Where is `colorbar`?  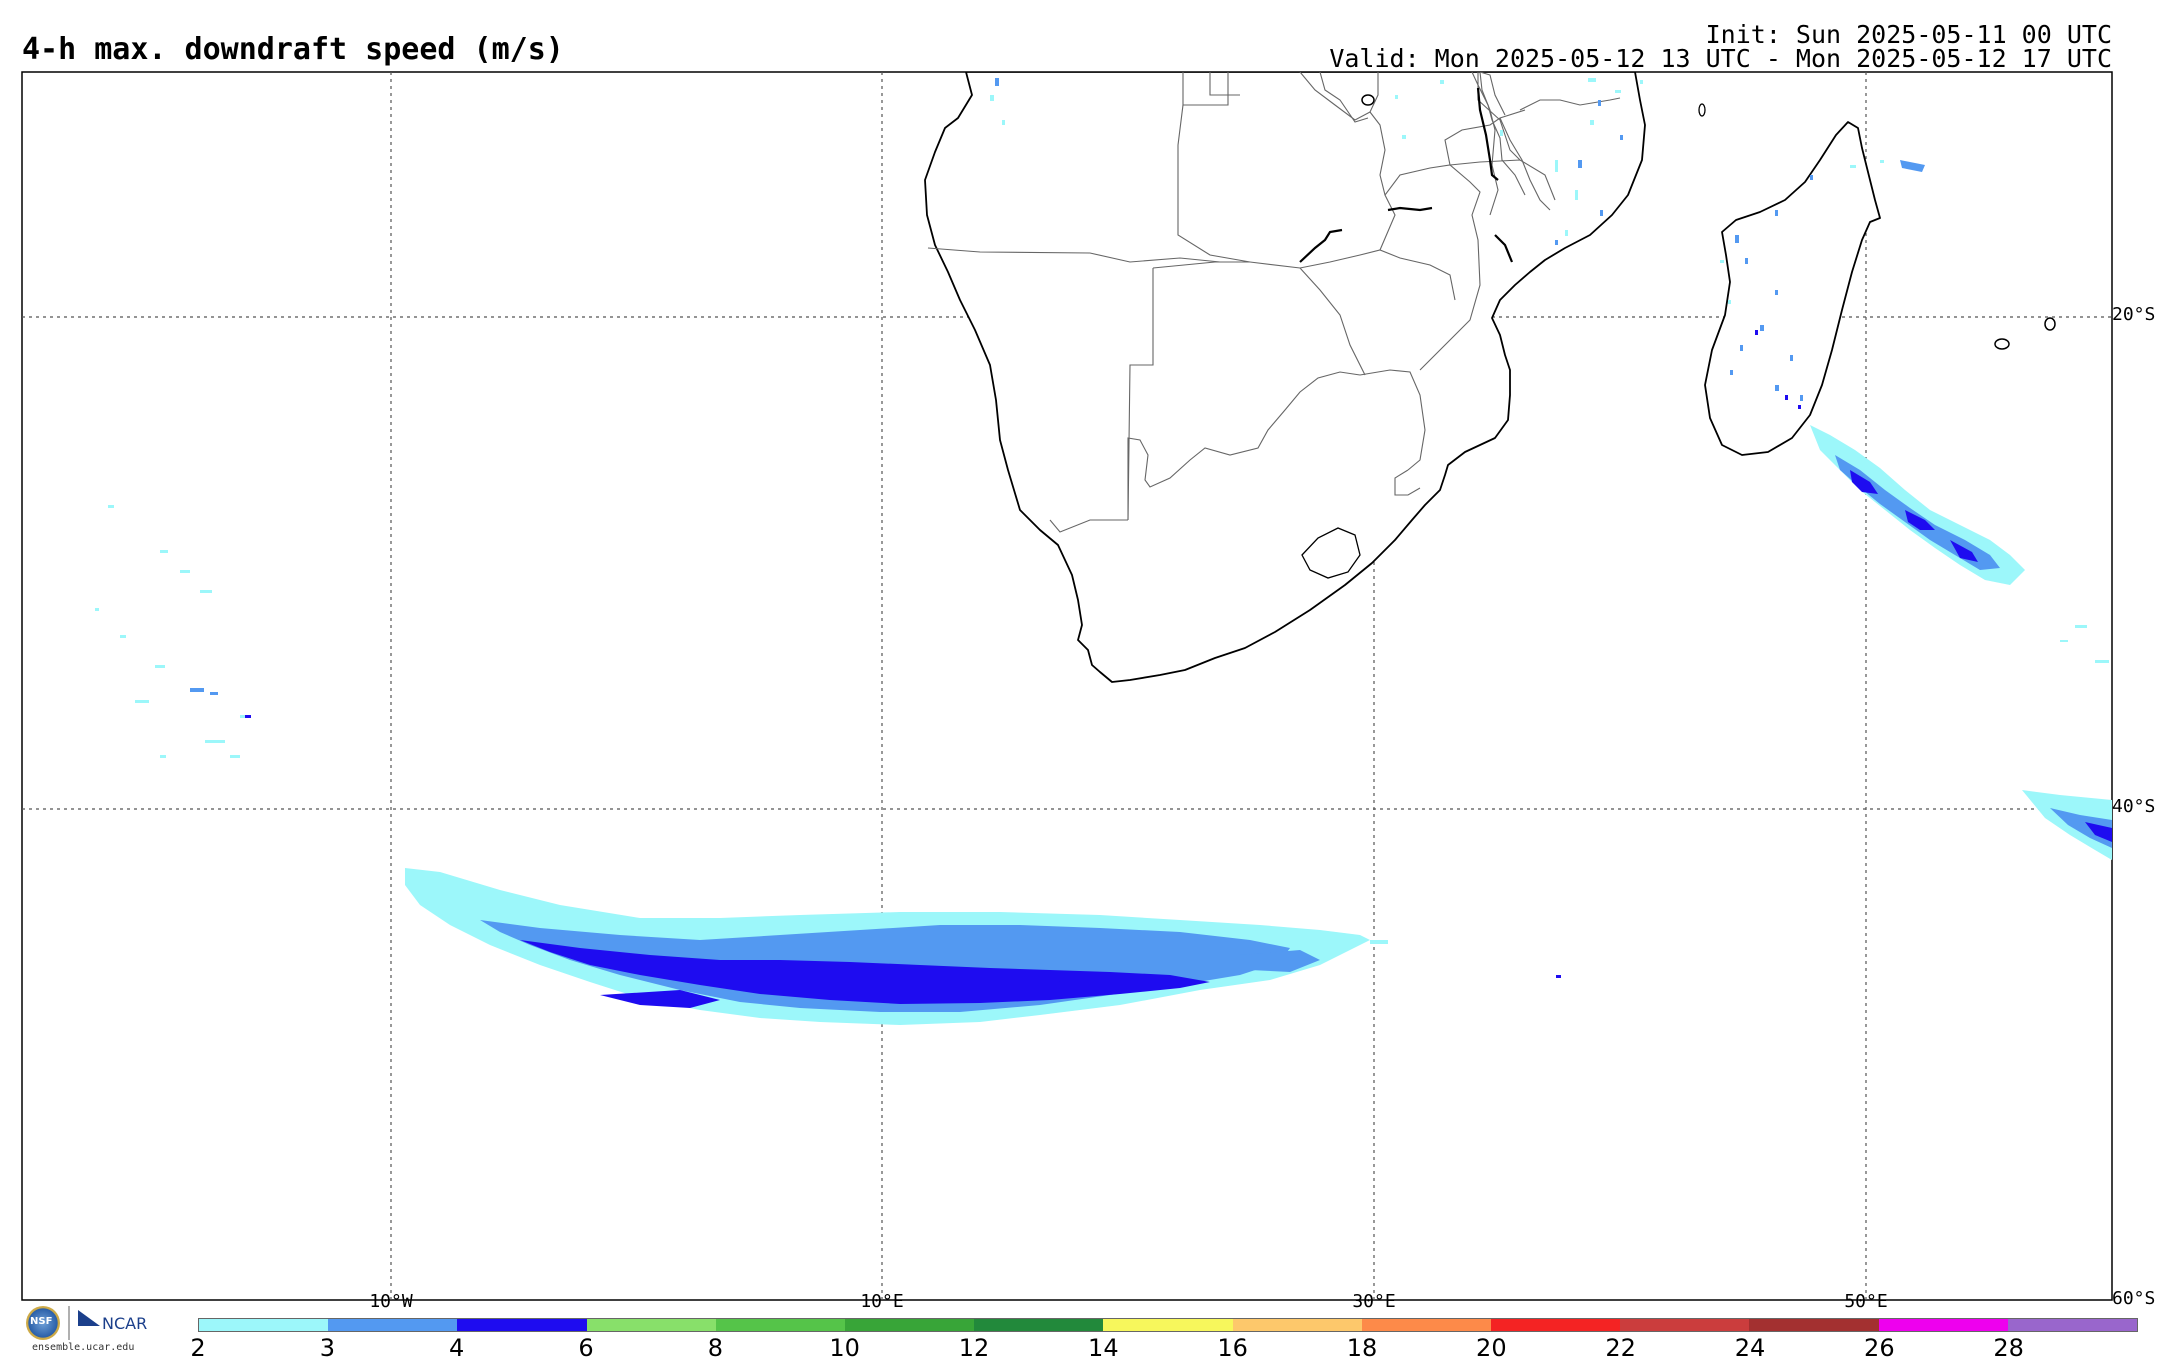
colorbar is located at coordinates (1168, 1325).